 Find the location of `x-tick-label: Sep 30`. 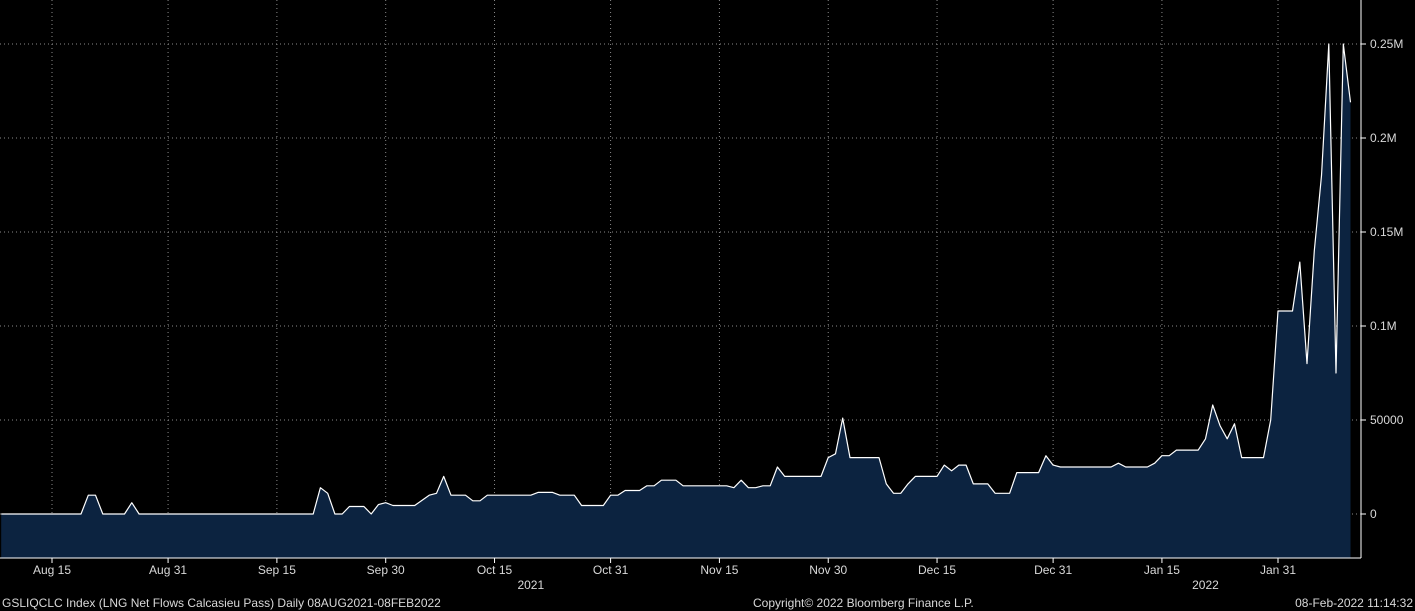

x-tick-label: Sep 30 is located at coordinates (386, 570).